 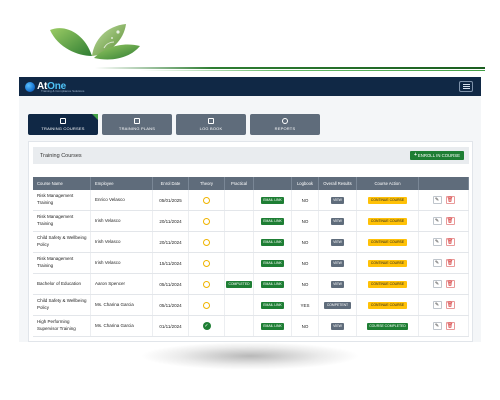 What do you see at coordinates (466, 86) in the screenshot?
I see `hamburger-menu-button` at bounding box center [466, 86].